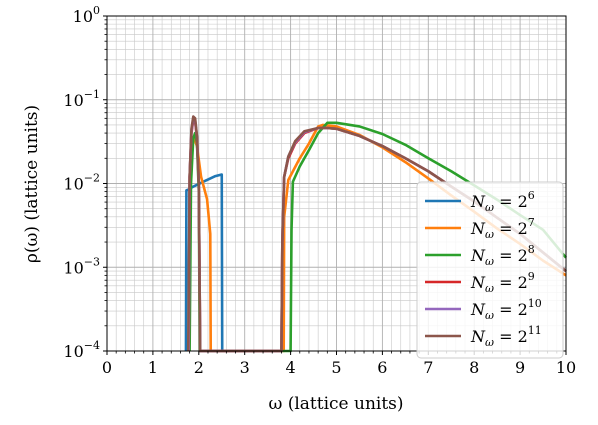 The height and width of the screenshot is (425, 598). I want to click on y-tick-label: 10⁻¹, so click(81, 99).